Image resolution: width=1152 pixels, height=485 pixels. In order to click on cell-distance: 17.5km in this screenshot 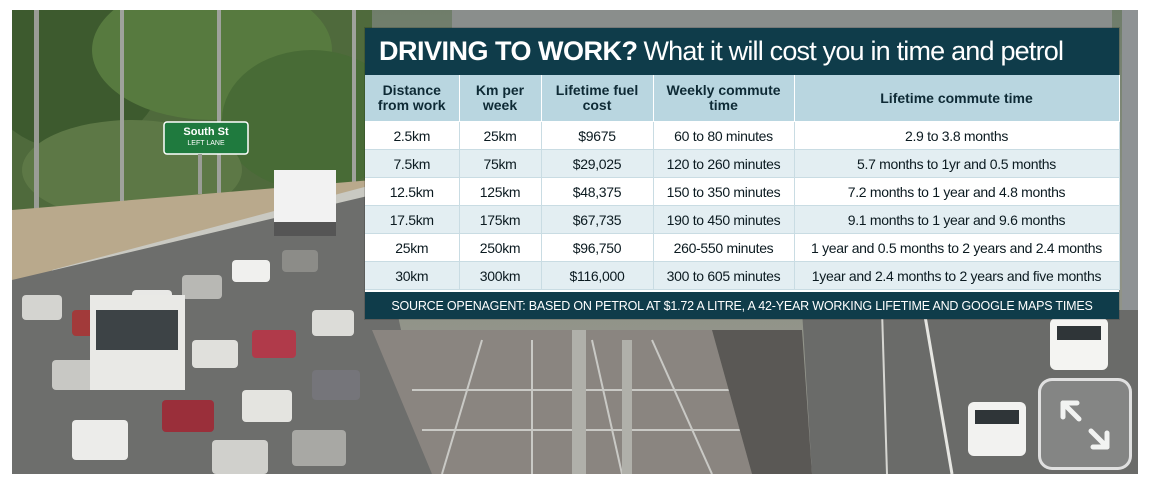, I will do `click(412, 219)`.